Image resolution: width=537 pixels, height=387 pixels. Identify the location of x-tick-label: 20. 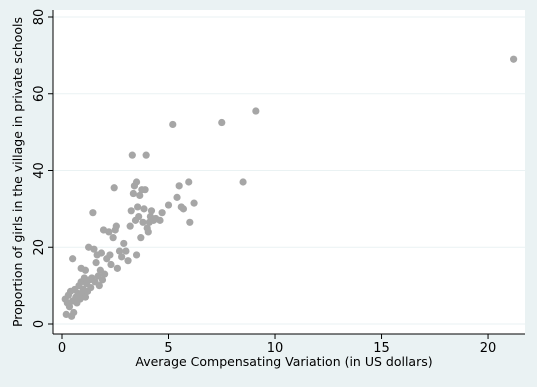
(488, 348).